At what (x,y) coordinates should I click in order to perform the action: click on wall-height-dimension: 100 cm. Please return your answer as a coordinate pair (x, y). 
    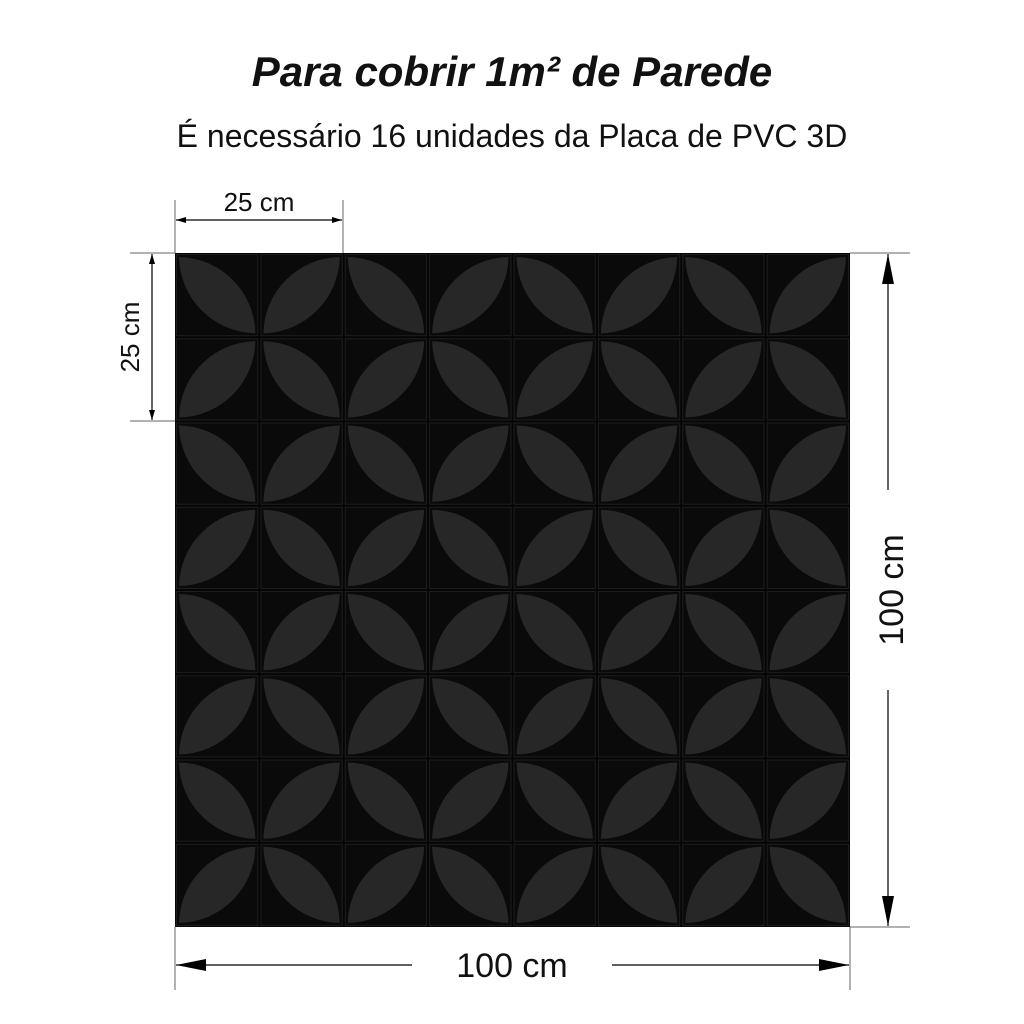
    Looking at the image, I should click on (880, 590).